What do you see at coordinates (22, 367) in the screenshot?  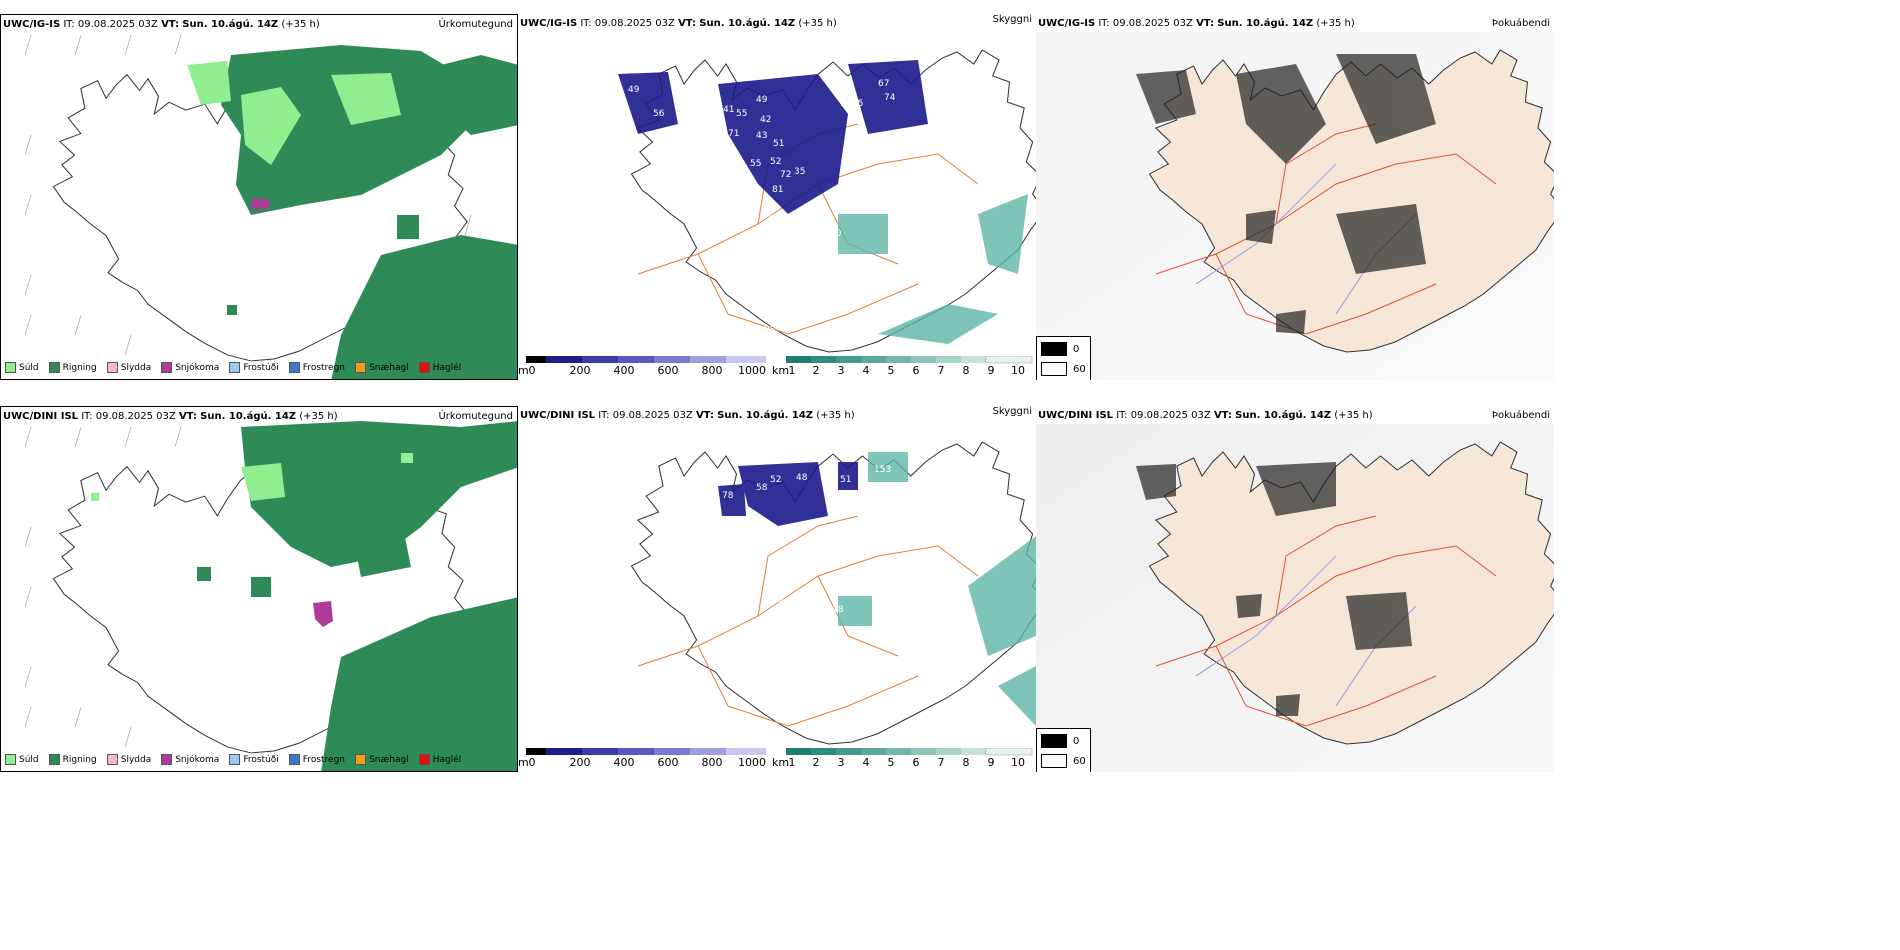 I see `legend-item: Súld` at bounding box center [22, 367].